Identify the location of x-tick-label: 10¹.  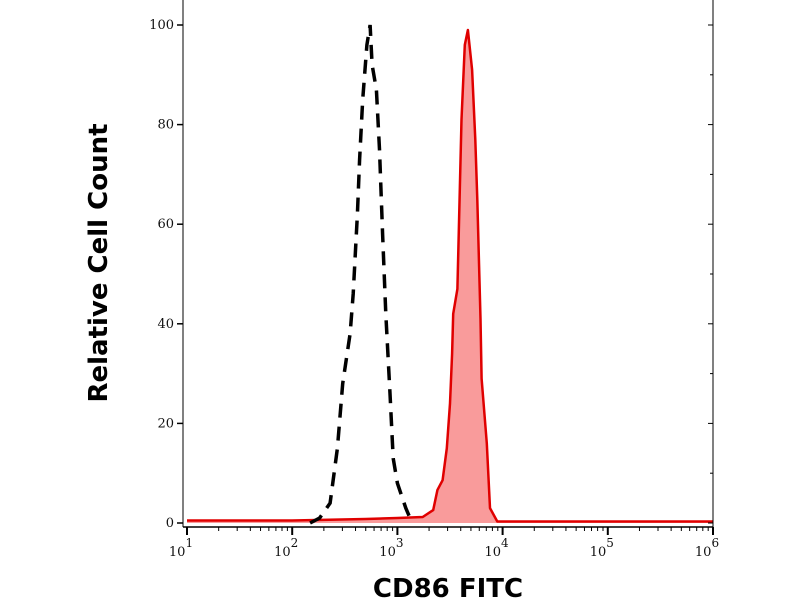
(181, 548).